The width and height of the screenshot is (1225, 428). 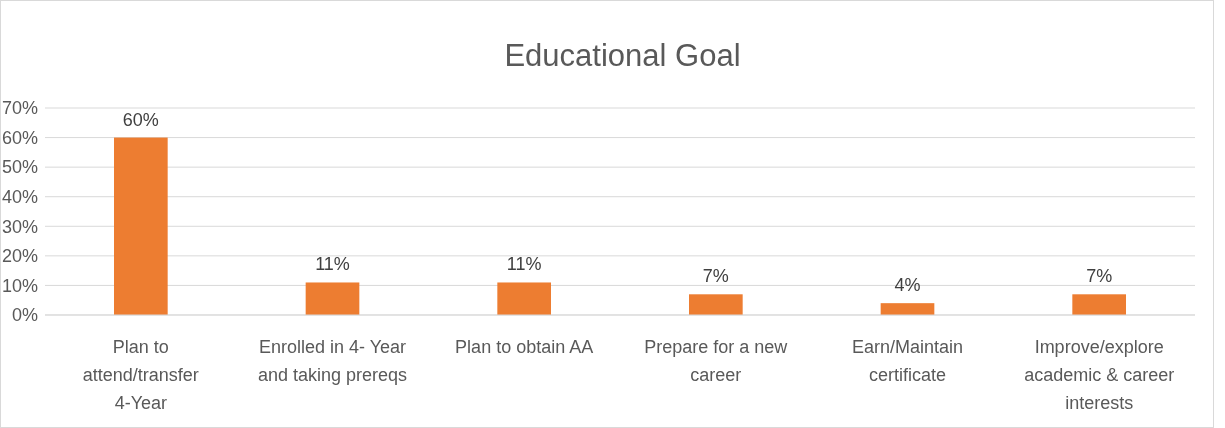 What do you see at coordinates (19, 256) in the screenshot?
I see `y-tick-label: 20%` at bounding box center [19, 256].